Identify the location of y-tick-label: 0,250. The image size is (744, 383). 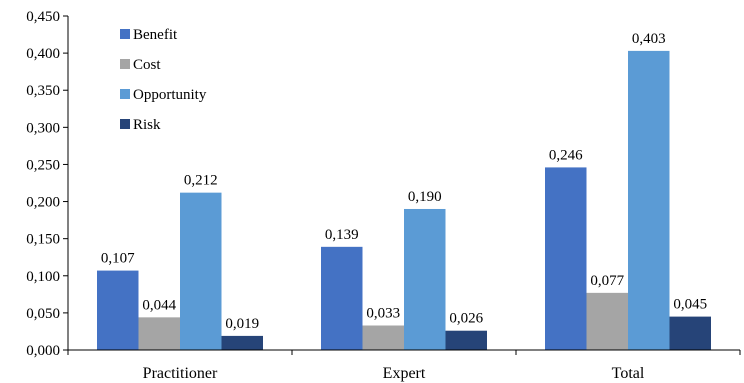
(43, 165).